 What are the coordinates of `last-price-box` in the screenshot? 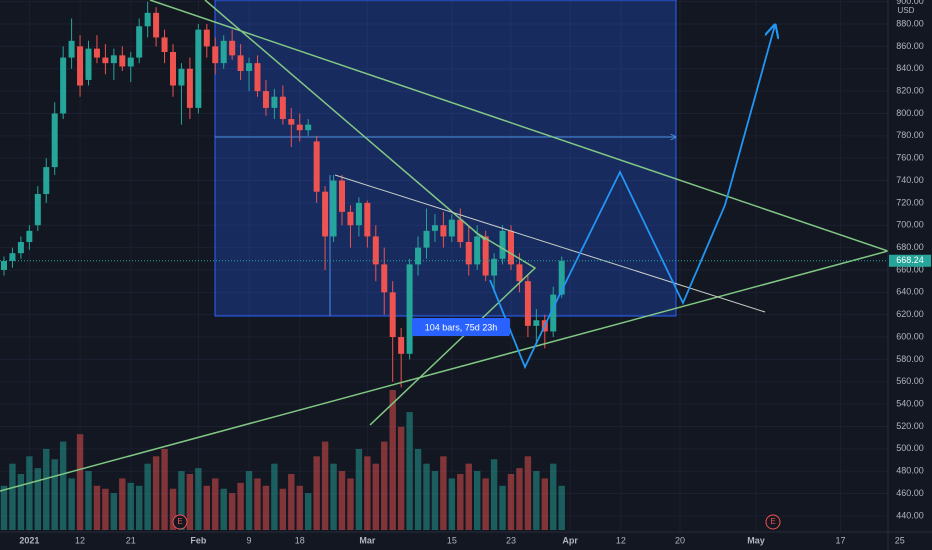 It's located at (910, 260).